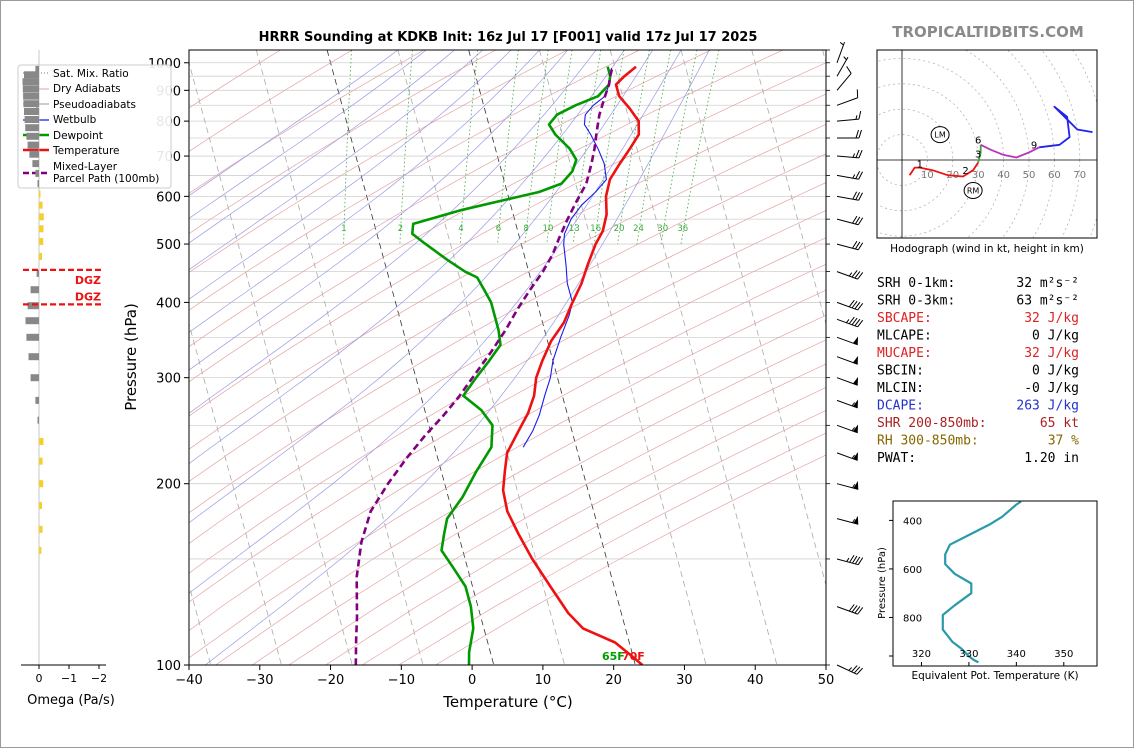 The height and width of the screenshot is (748, 1134). I want to click on surface-dewpoint-label: 65F, so click(613, 656).